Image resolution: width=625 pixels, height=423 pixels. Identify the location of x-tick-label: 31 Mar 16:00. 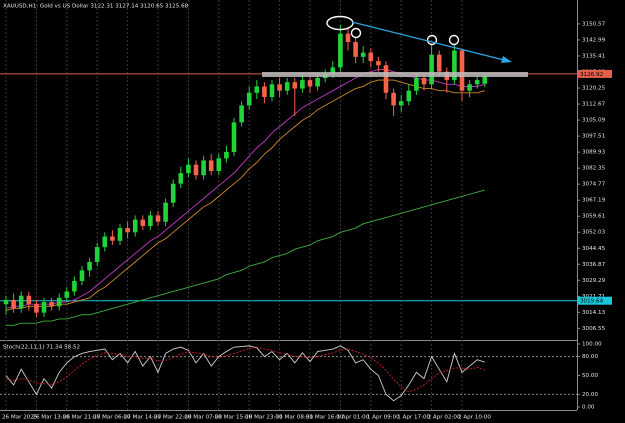
(325, 418).